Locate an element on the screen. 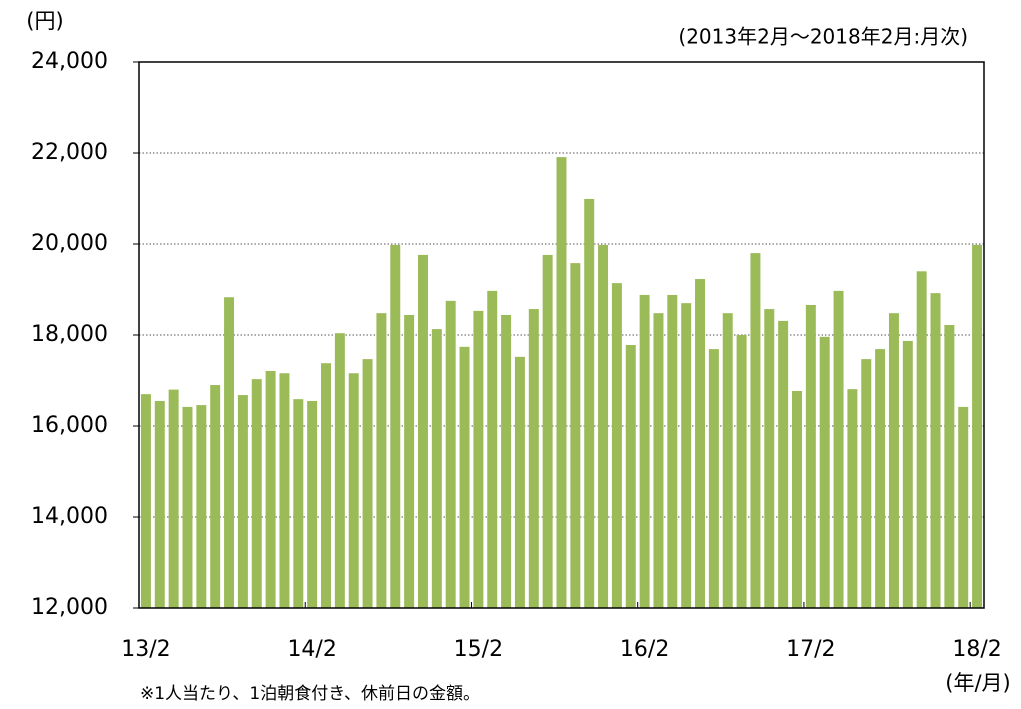 This screenshot has height=709, width=1021. x-tick-label: 17/2 is located at coordinates (810, 649).